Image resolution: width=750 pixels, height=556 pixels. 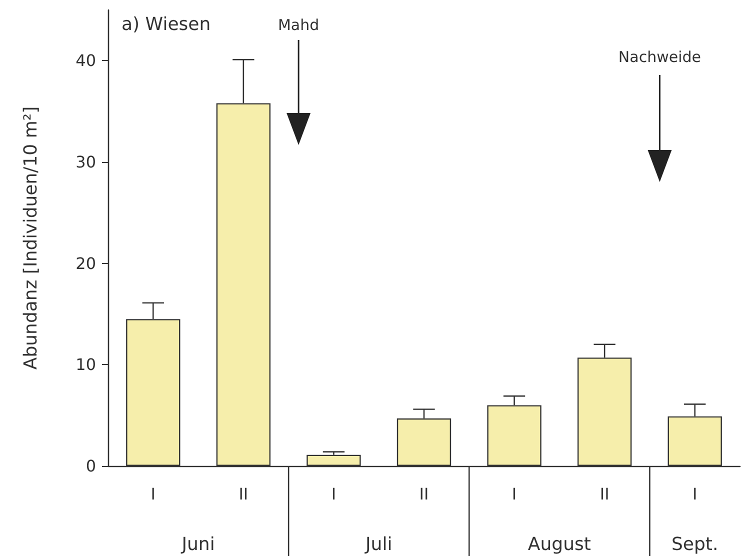 I want to click on y-tick-label: 20, so click(x=86, y=263).